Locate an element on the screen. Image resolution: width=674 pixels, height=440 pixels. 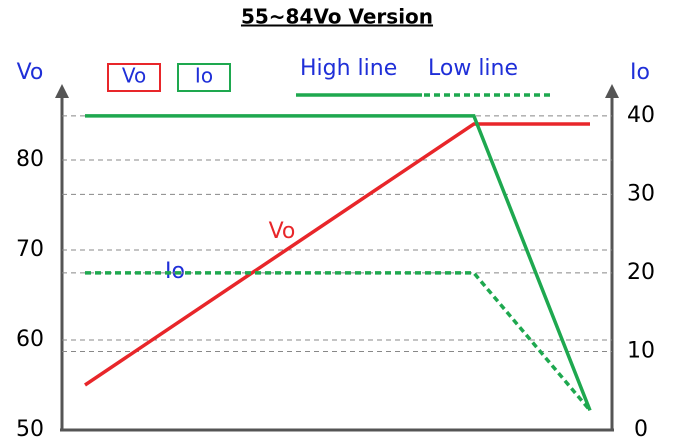
y2-axis-arrow is located at coordinates (612, 91).